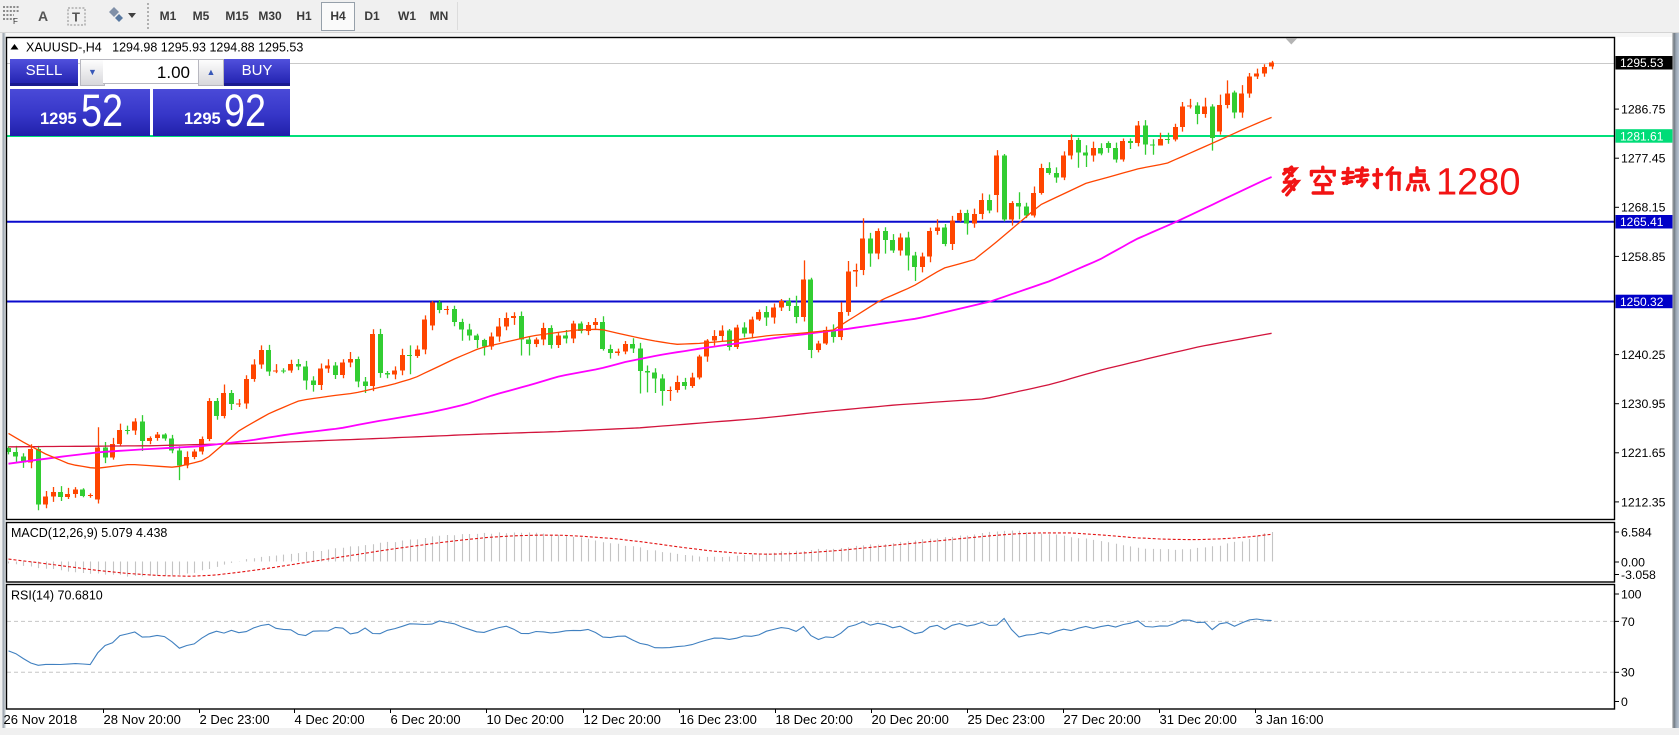  I want to click on svg-text: 100, so click(1631, 594).